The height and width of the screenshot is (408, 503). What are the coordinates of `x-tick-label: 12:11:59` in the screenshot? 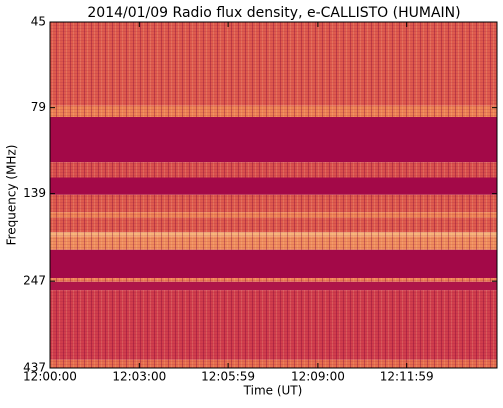 It's located at (407, 377).